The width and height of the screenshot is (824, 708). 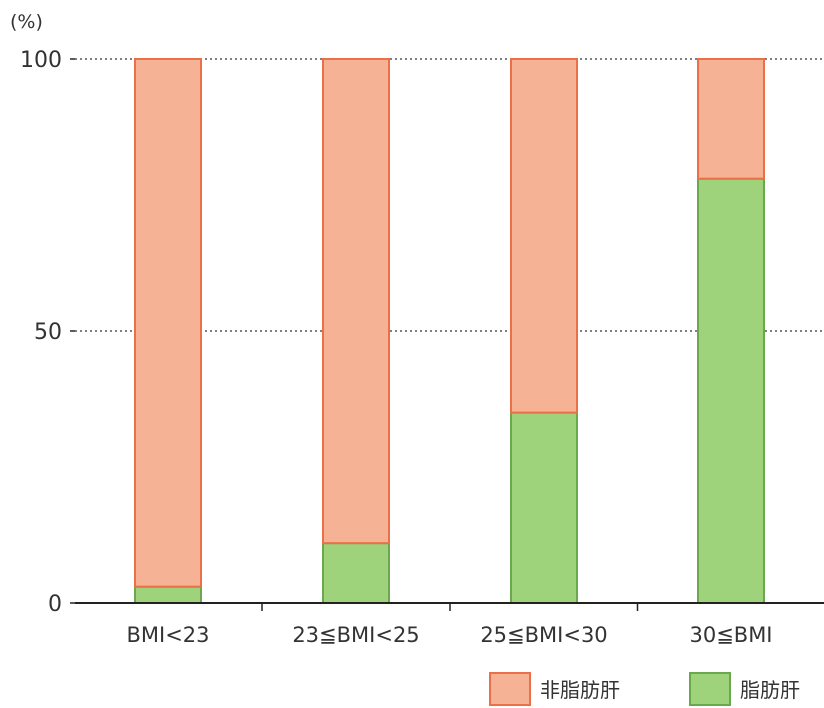 What do you see at coordinates (449, 635) in the screenshot?
I see `x-tick-labels: BMI<23 23≦BMI<25 25≦BMI<30 30≦BMI` at bounding box center [449, 635].